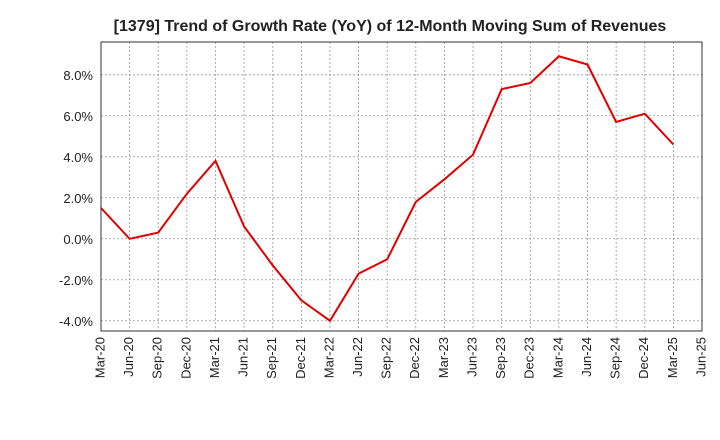 The image size is (720, 440). I want to click on x-tick-label: Dec-20, so click(185, 358).